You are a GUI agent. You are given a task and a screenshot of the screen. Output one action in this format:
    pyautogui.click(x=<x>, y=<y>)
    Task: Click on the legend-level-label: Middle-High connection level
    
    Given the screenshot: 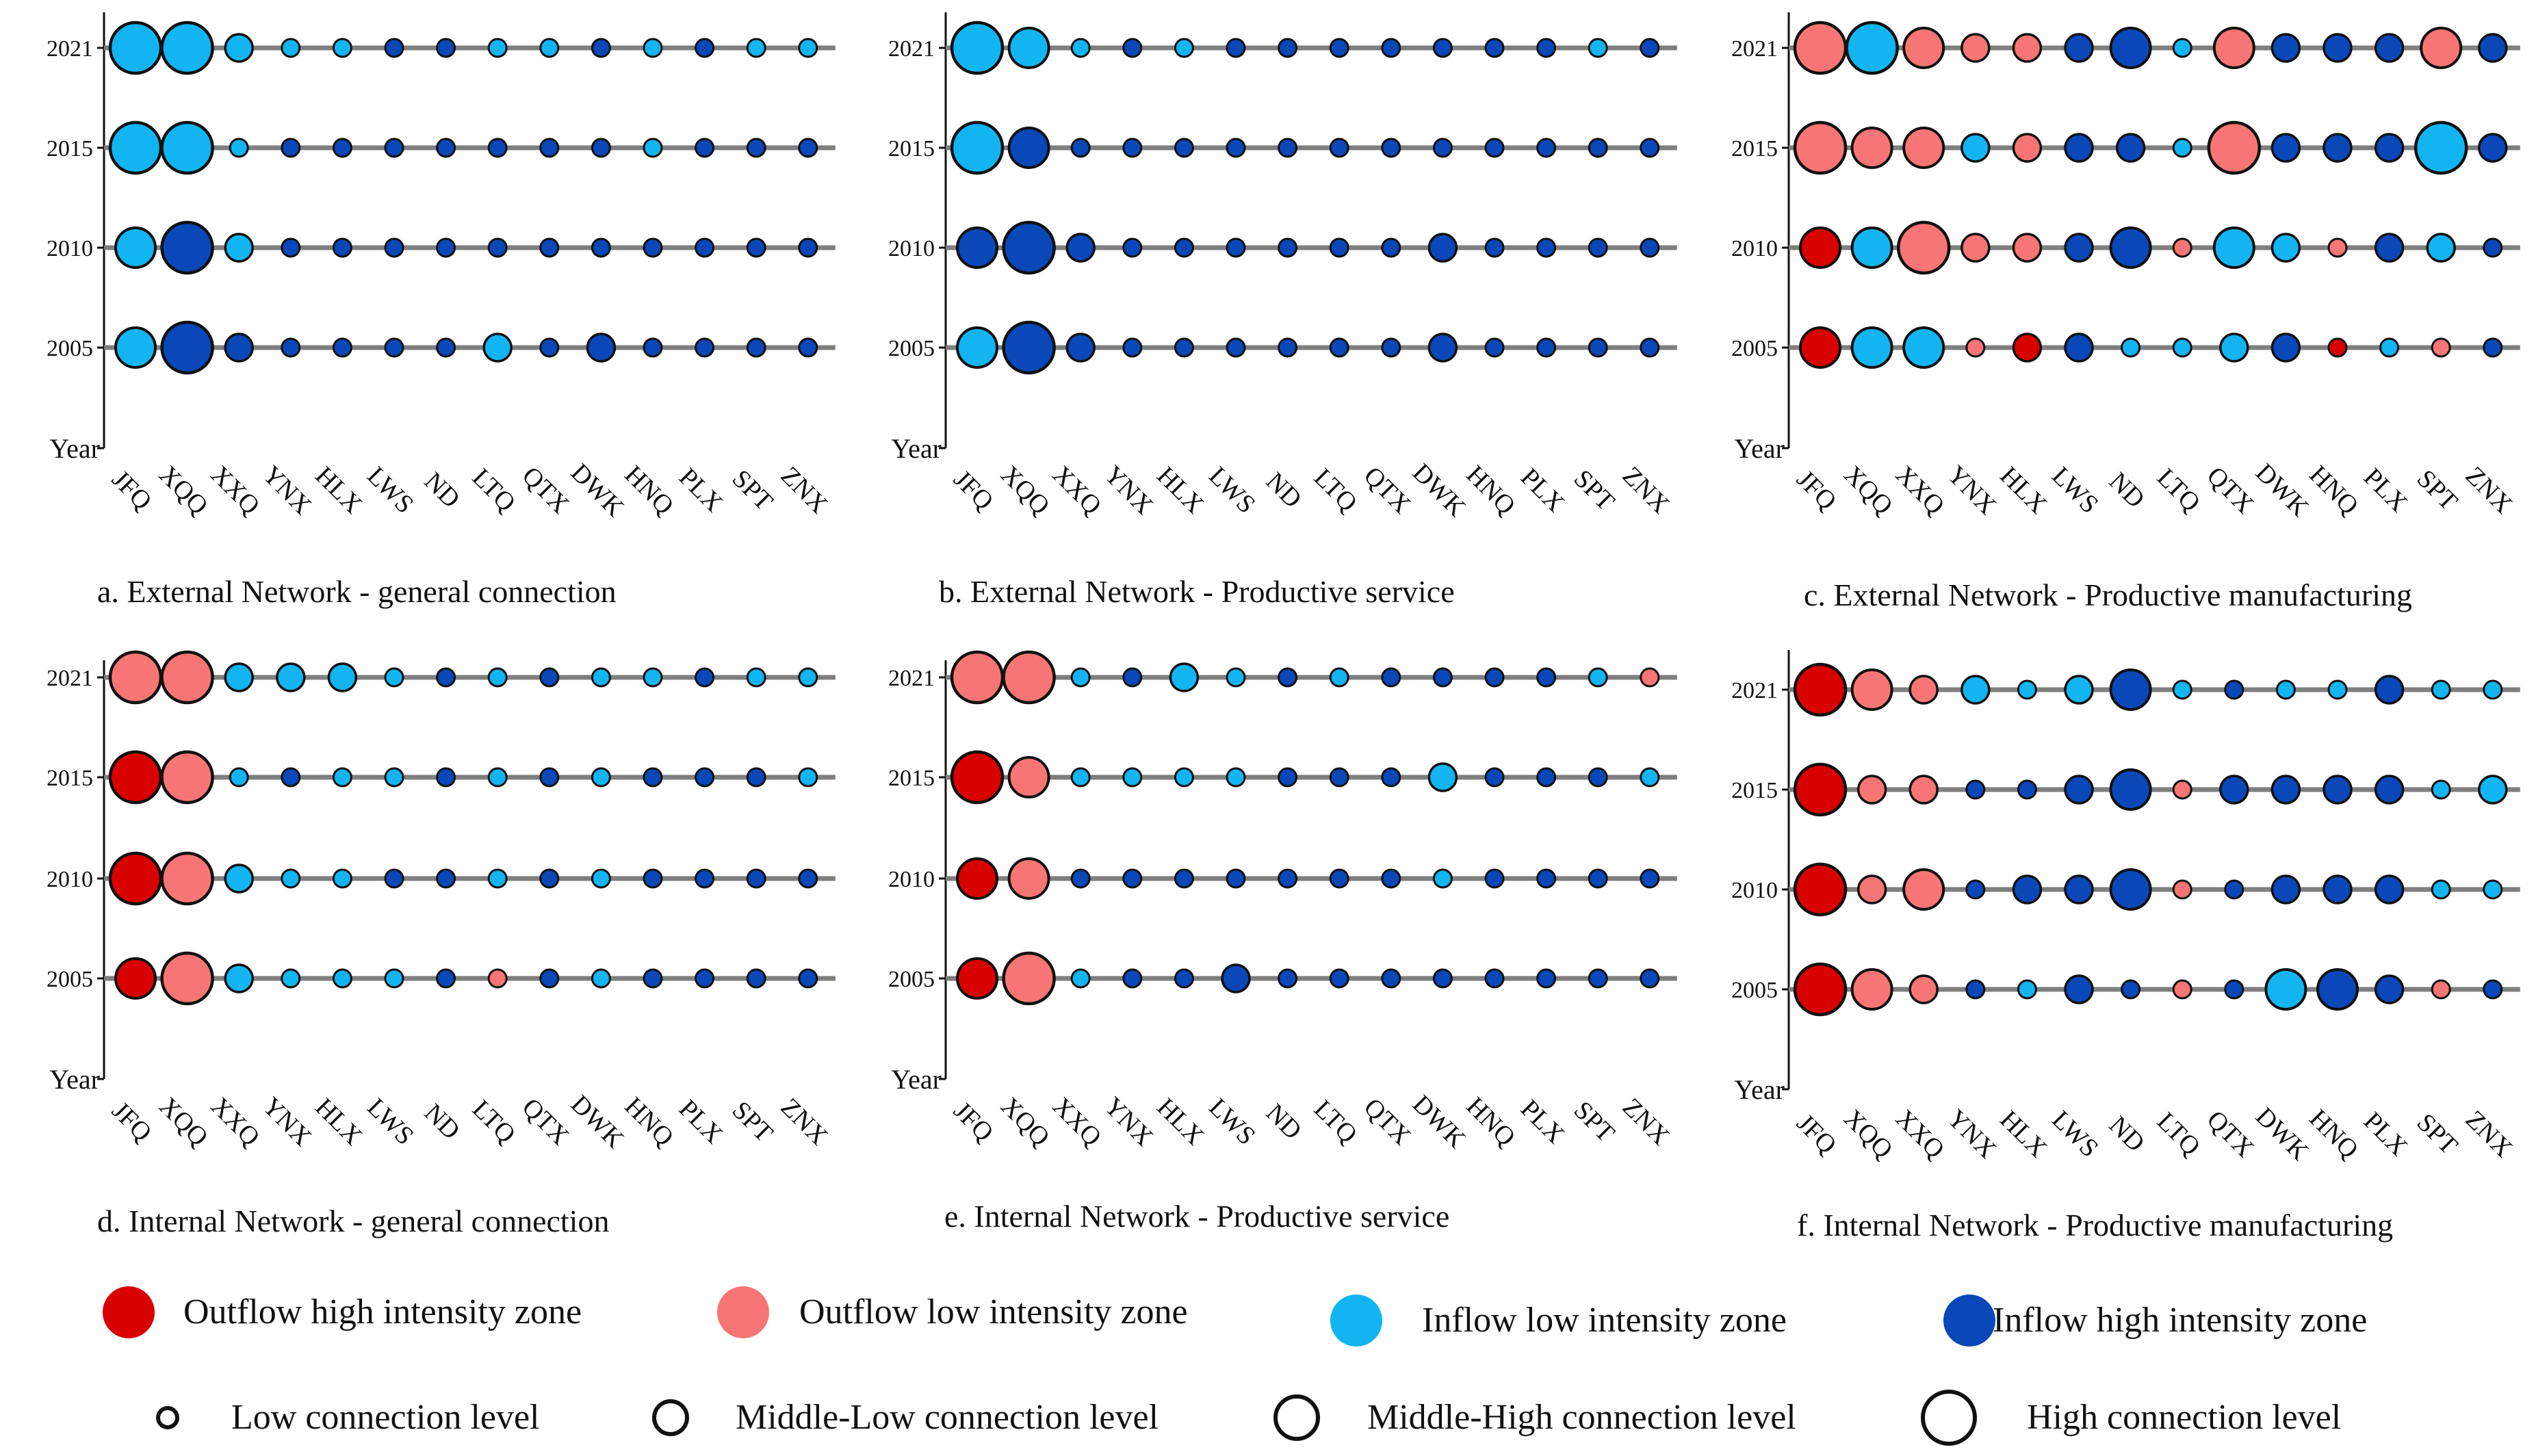 What is the action you would take?
    pyautogui.click(x=1581, y=1417)
    